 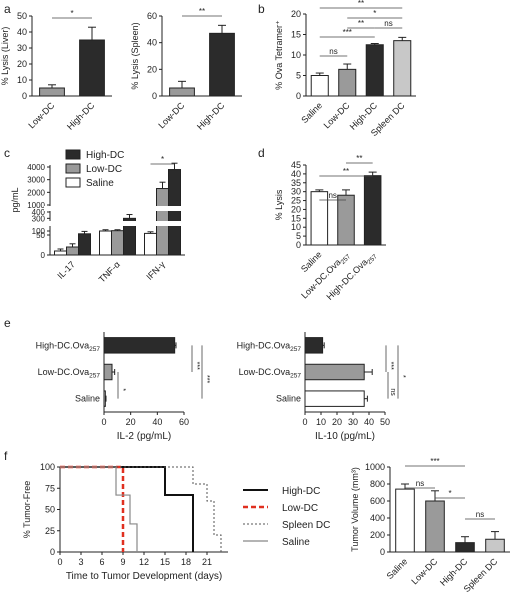 What do you see at coordinates (288, 399) in the screenshot?
I see `category-label-e2: Saline` at bounding box center [288, 399].